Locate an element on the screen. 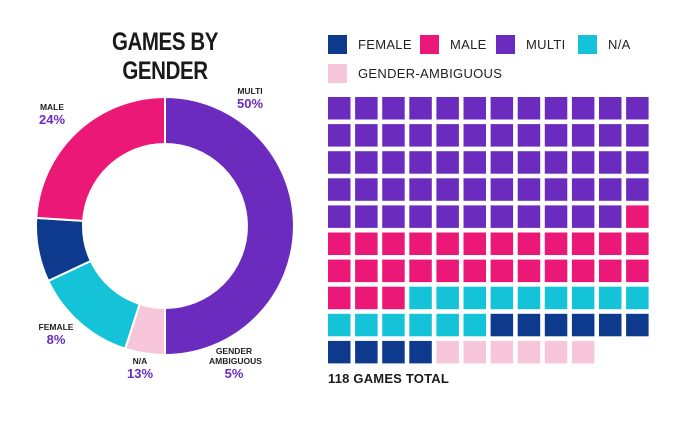 Image resolution: width=682 pixels, height=425 pixels. donut-label-male-name: MALE is located at coordinates (52, 107).